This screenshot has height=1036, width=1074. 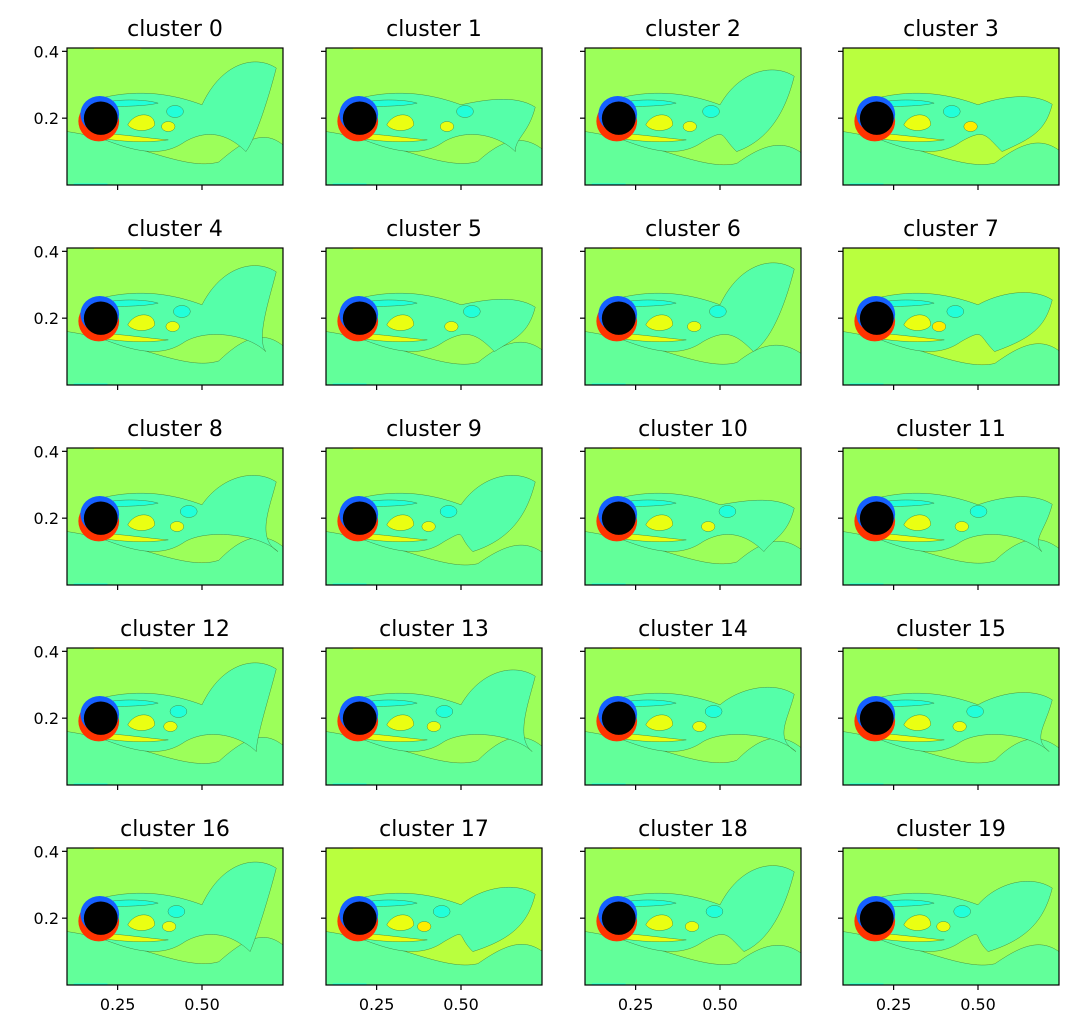 I want to click on panel-1: cluster 1, so click(x=432, y=103).